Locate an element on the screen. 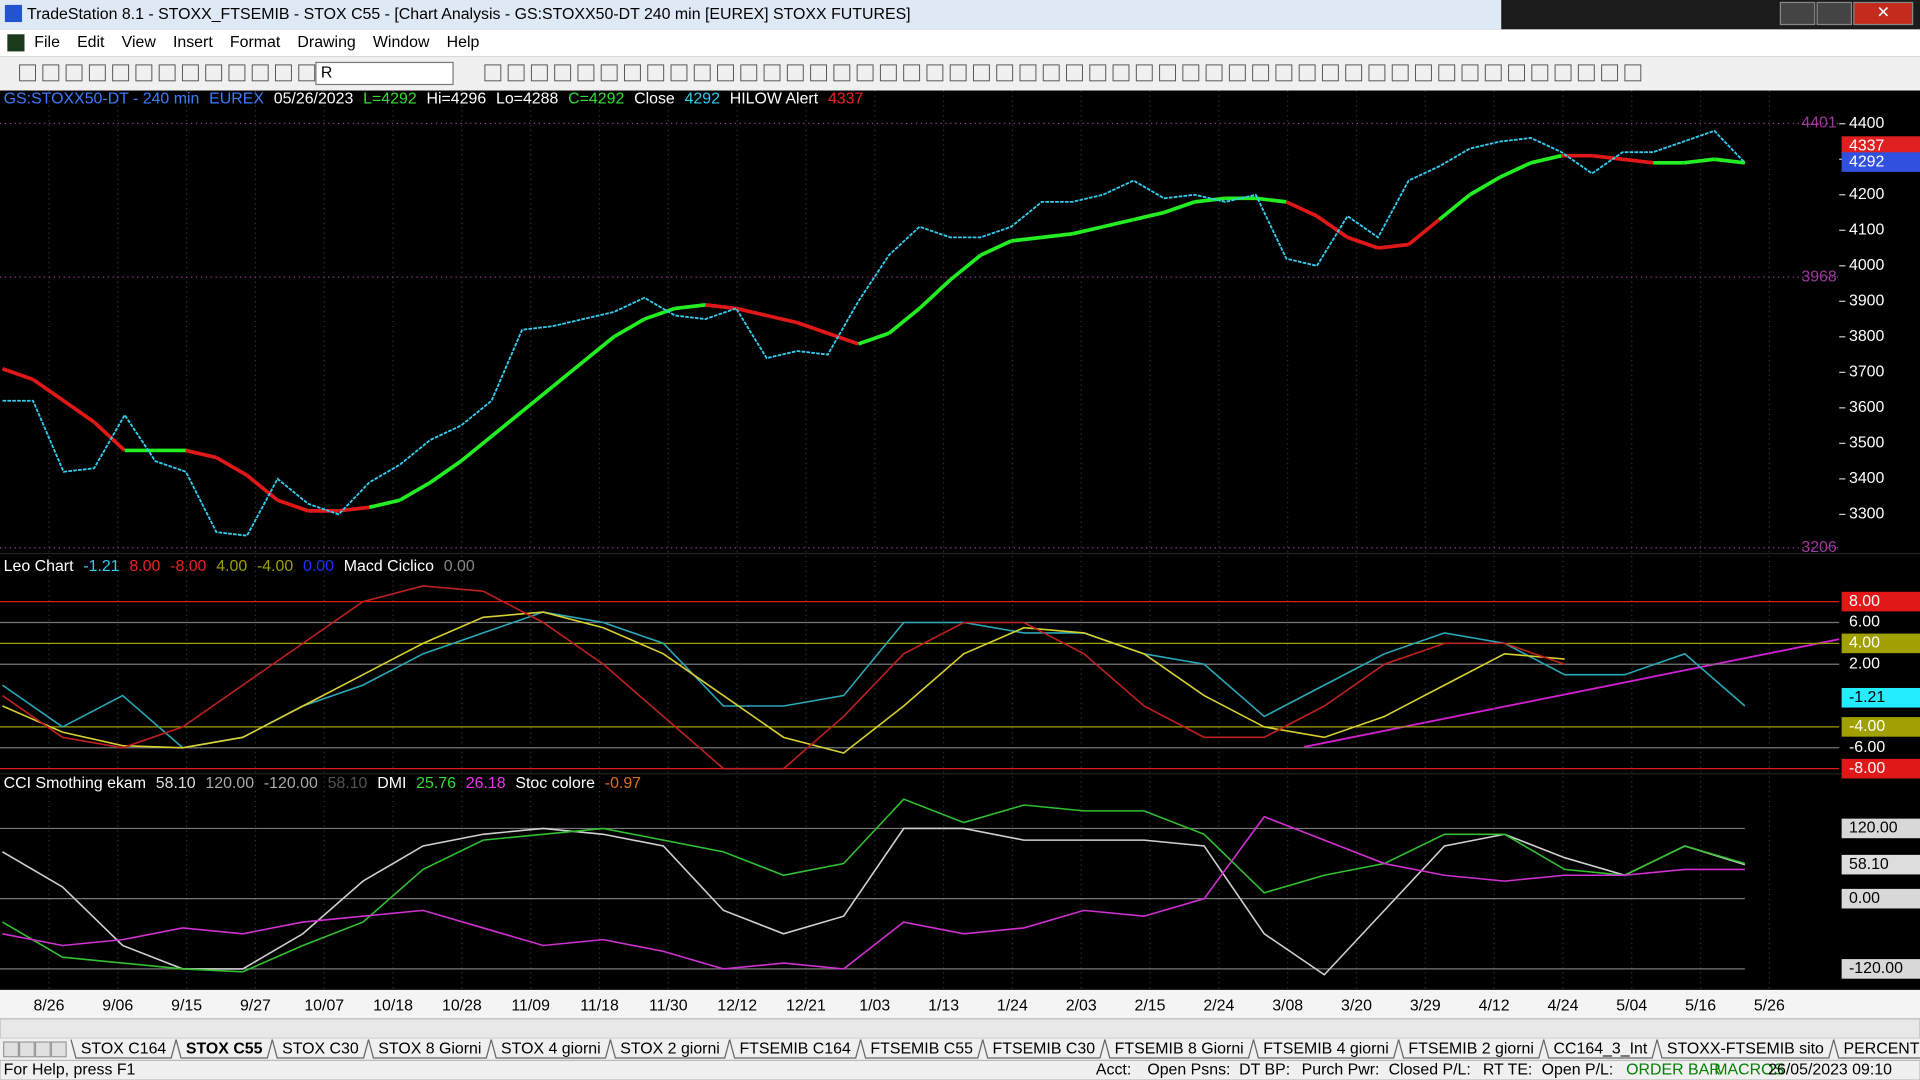 The height and width of the screenshot is (1080, 1920). sheet-tab: STOX C164 is located at coordinates (124, 1049).